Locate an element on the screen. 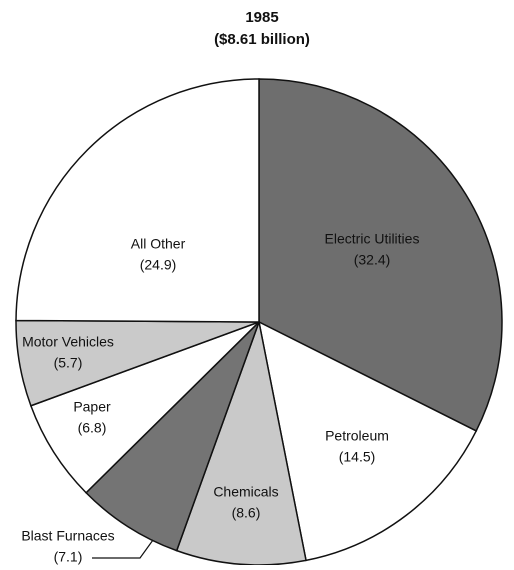  slice-value-label: (14.5) is located at coordinates (357, 457).